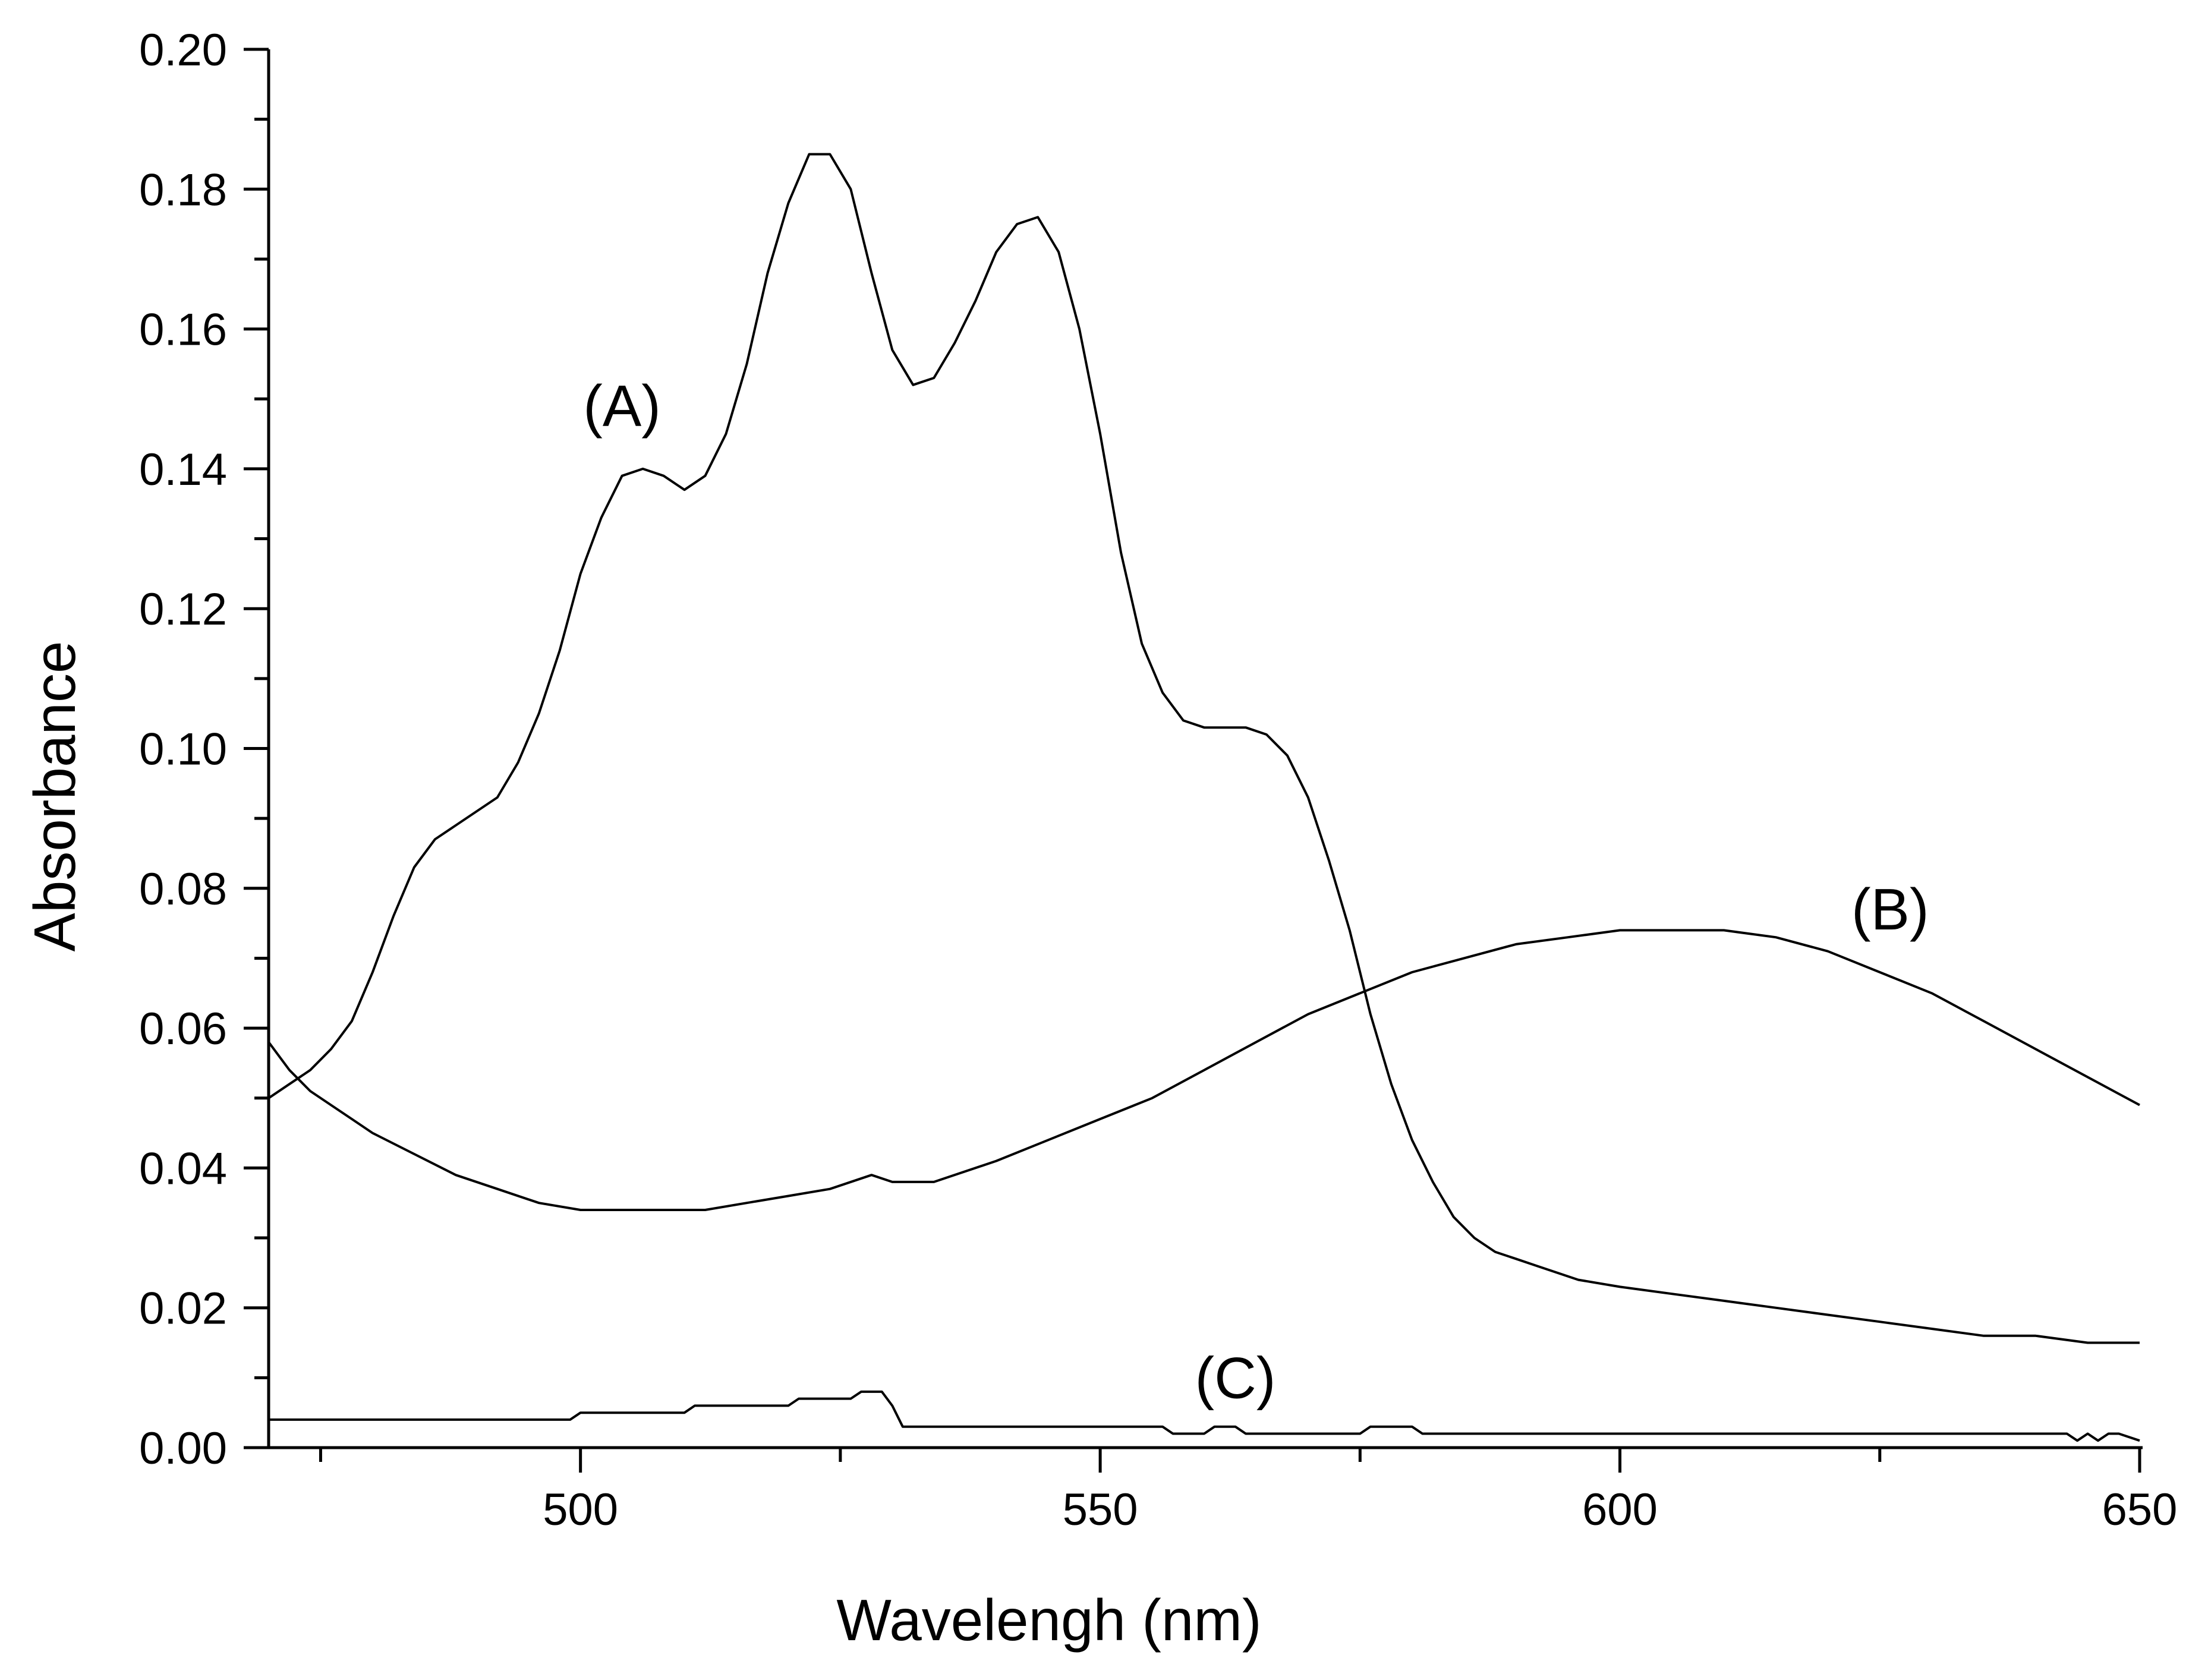 Image resolution: width=2208 pixels, height=1680 pixels. I want to click on x-tick-label: 650, so click(2140, 1509).